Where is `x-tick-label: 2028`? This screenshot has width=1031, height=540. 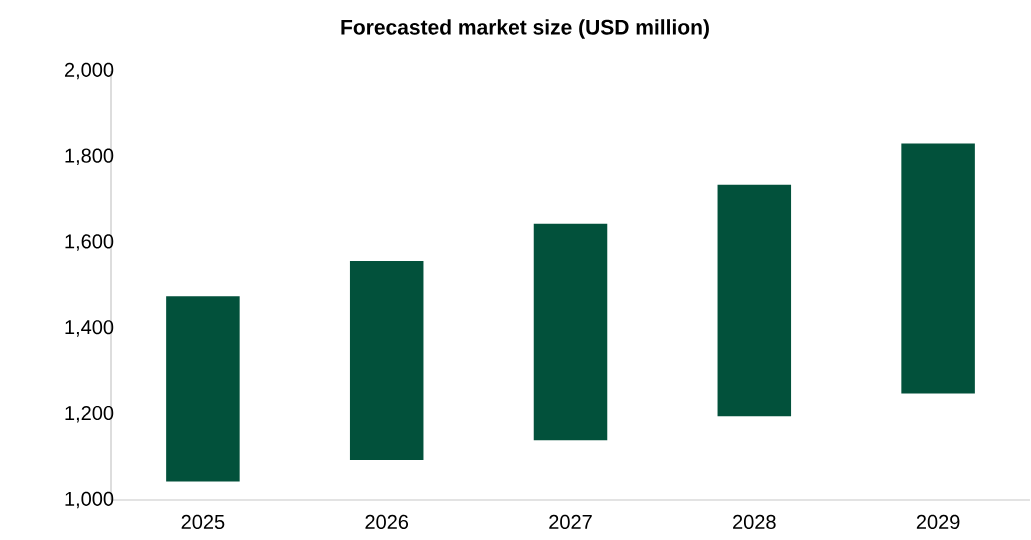
x-tick-label: 2028 is located at coordinates (754, 522).